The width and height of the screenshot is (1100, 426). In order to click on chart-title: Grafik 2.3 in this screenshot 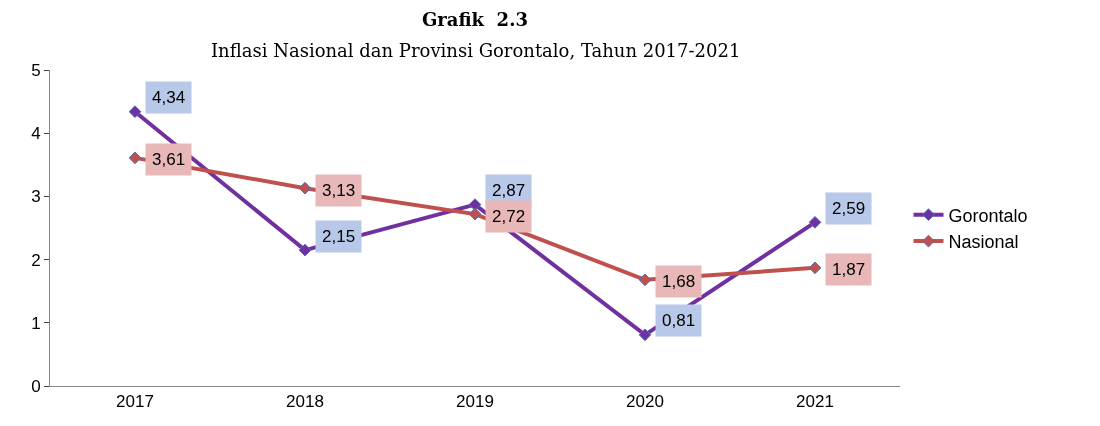, I will do `click(475, 19)`.